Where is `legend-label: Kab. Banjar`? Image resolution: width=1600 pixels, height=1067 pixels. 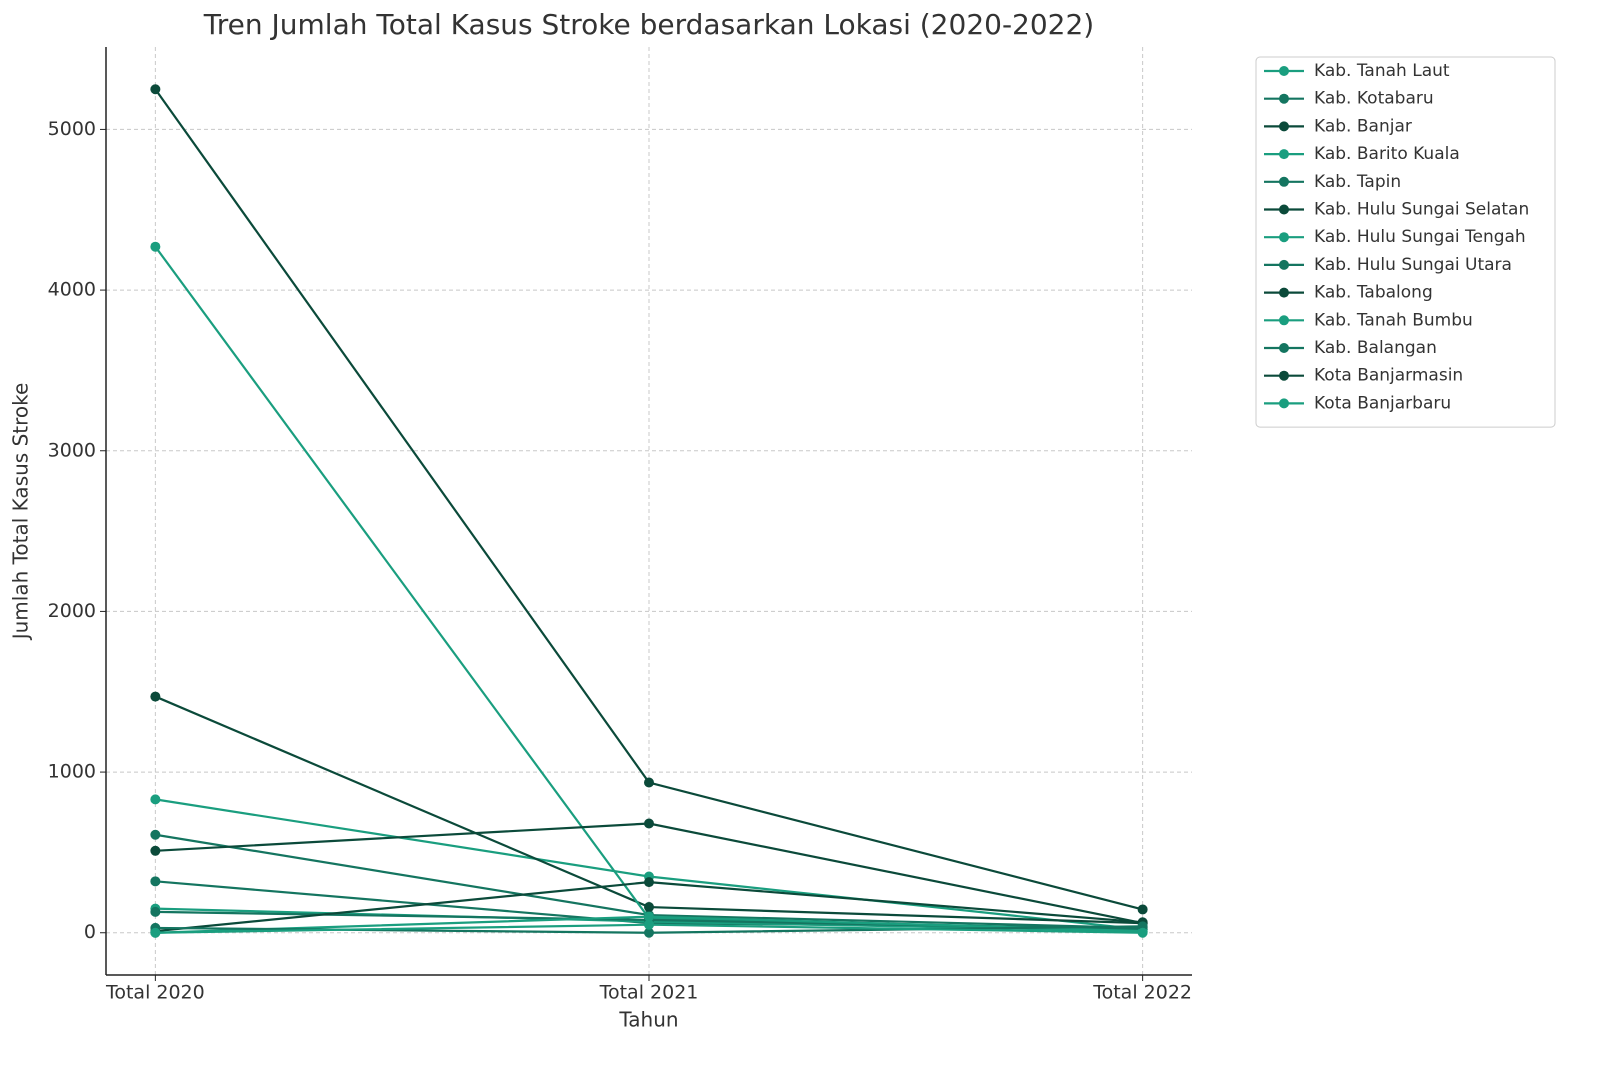 legend-label: Kab. Banjar is located at coordinates (1363, 126).